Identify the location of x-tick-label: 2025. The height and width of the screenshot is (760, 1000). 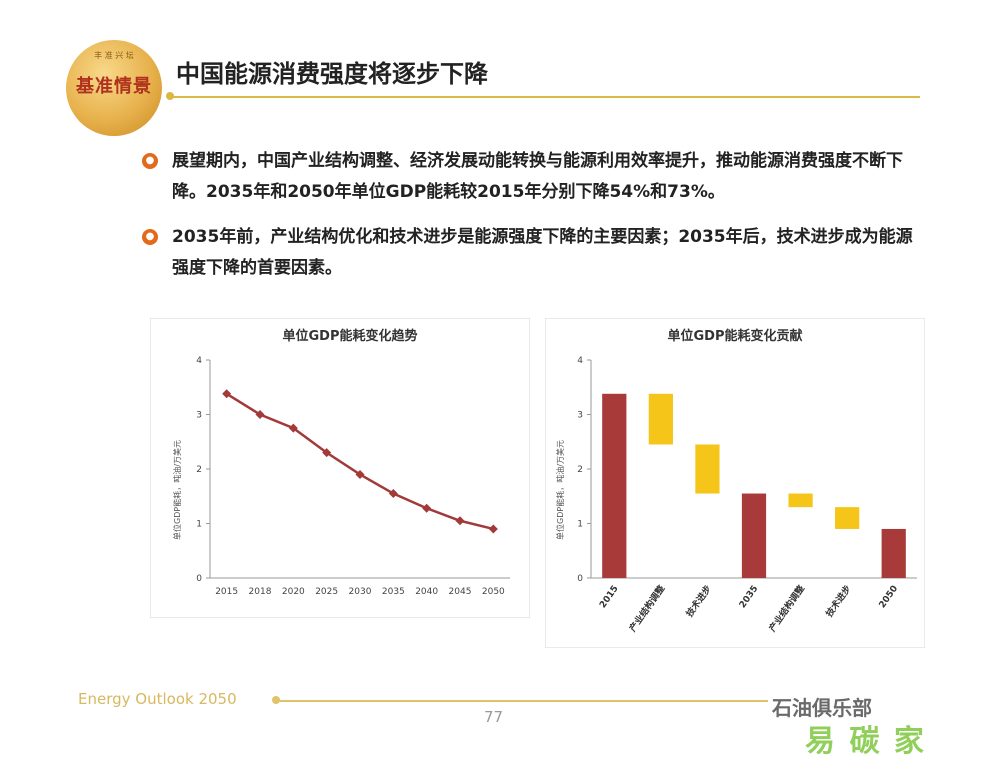
(326, 592).